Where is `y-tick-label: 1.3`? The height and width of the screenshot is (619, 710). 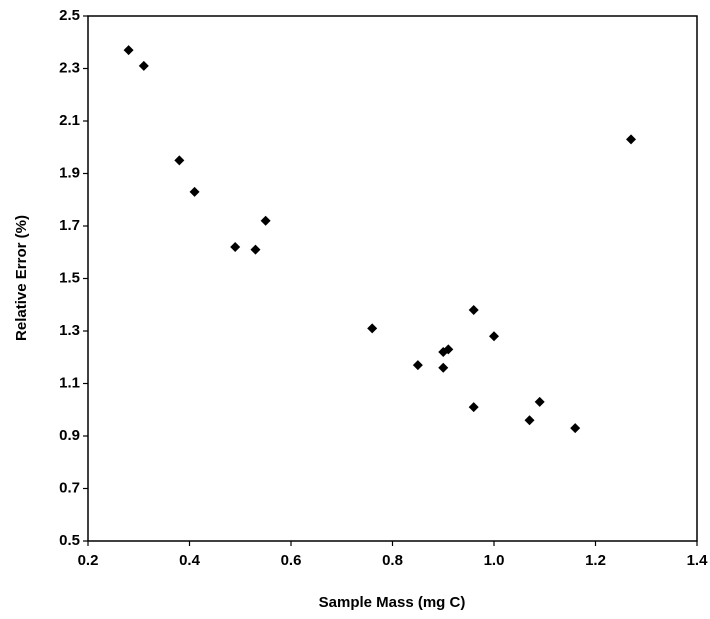
y-tick-label: 1.3 is located at coordinates (69, 330).